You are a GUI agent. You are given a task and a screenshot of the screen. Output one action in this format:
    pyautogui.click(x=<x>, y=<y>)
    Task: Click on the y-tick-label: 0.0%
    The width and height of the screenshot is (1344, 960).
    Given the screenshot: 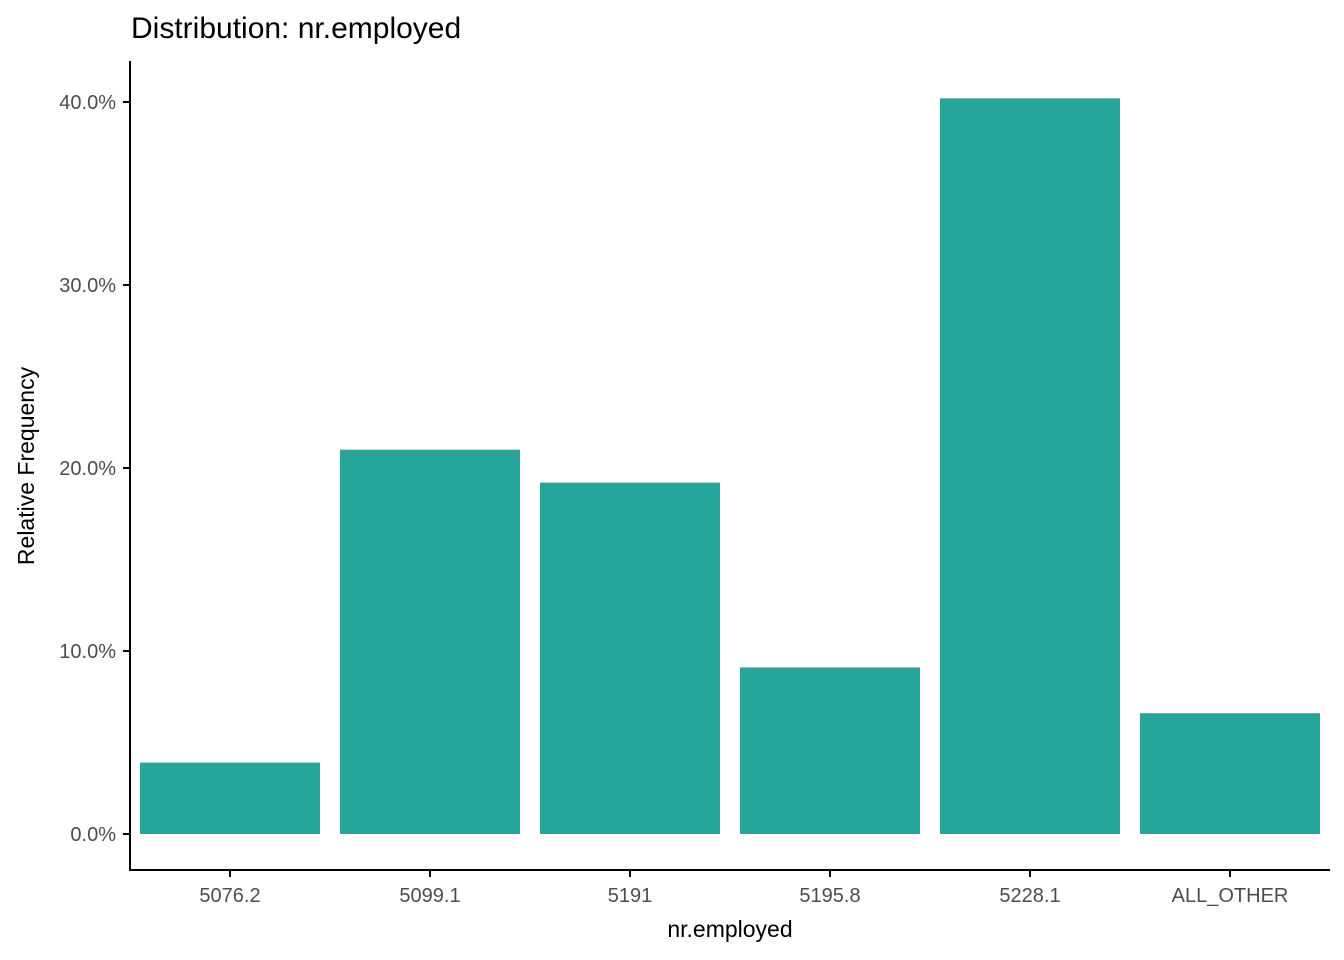 What is the action you would take?
    pyautogui.click(x=93, y=835)
    